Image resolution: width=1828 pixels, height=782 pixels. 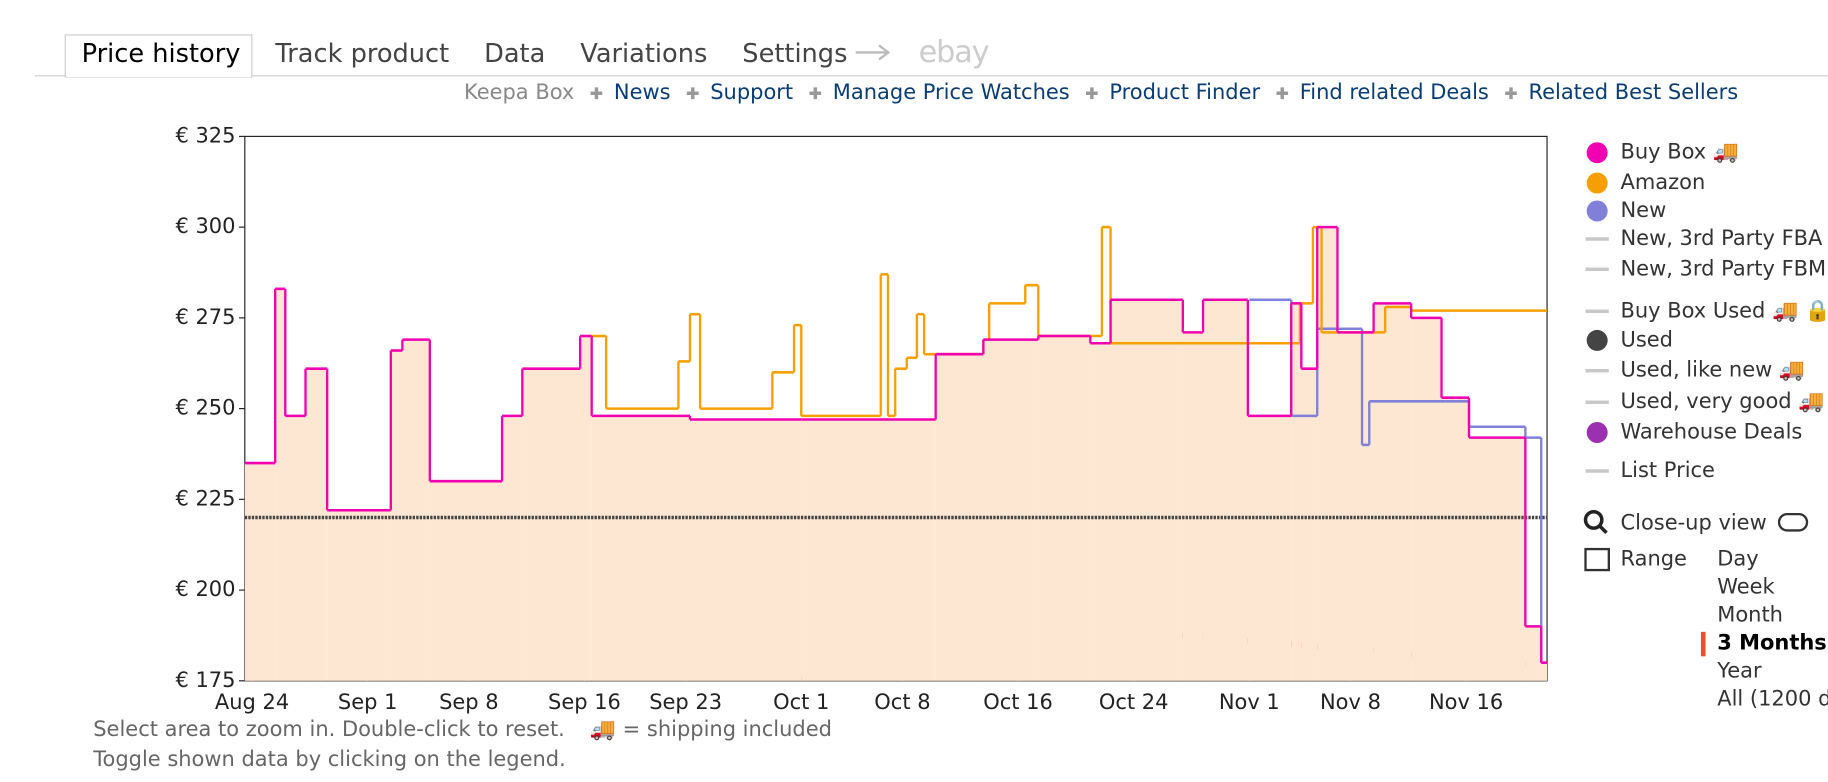 I want to click on link: Find related Deals, so click(x=1394, y=92).